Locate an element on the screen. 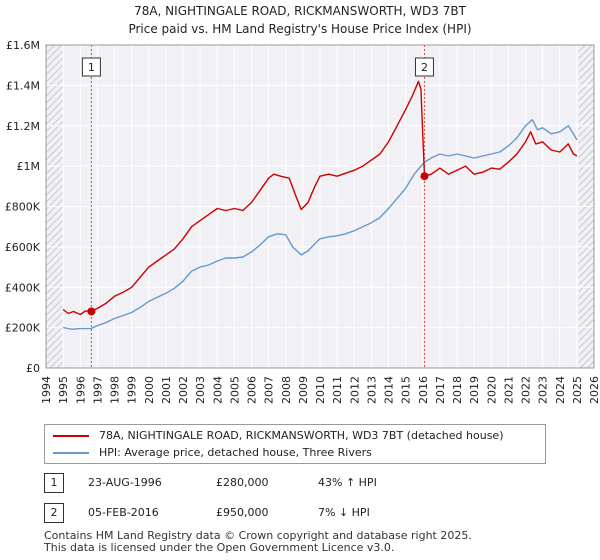 The height and width of the screenshot is (560, 600). x-tick-label: 2015 is located at coordinates (406, 390).